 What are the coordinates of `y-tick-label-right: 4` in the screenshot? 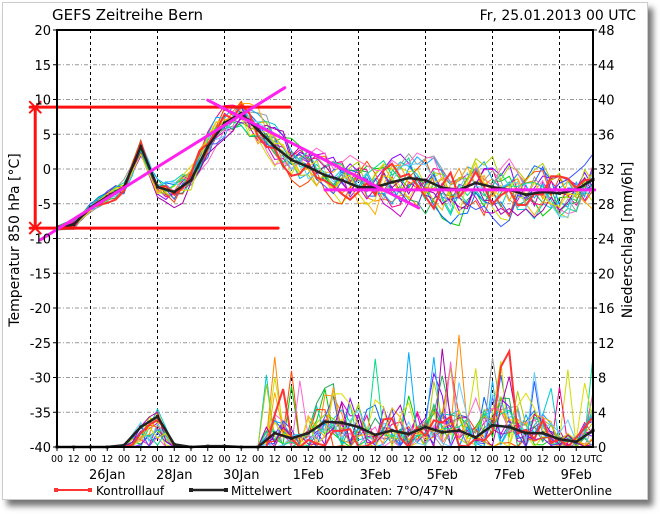 It's located at (602, 413).